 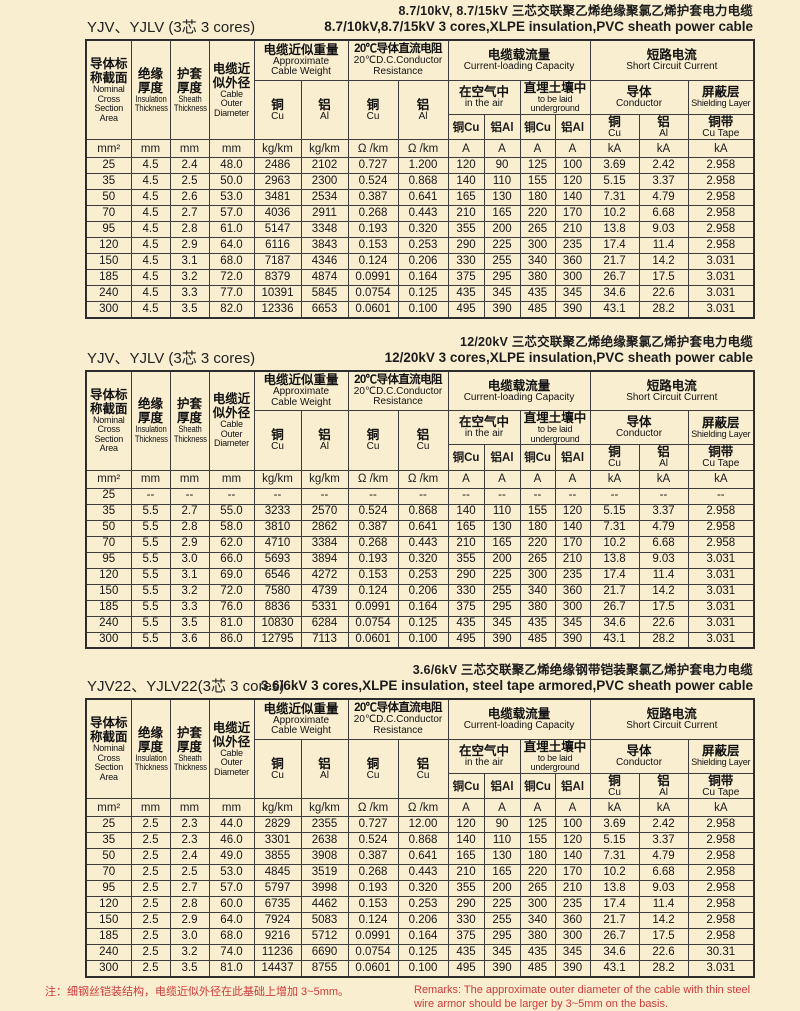 What do you see at coordinates (423, 640) in the screenshot?
I see `table-cell: 0.100` at bounding box center [423, 640].